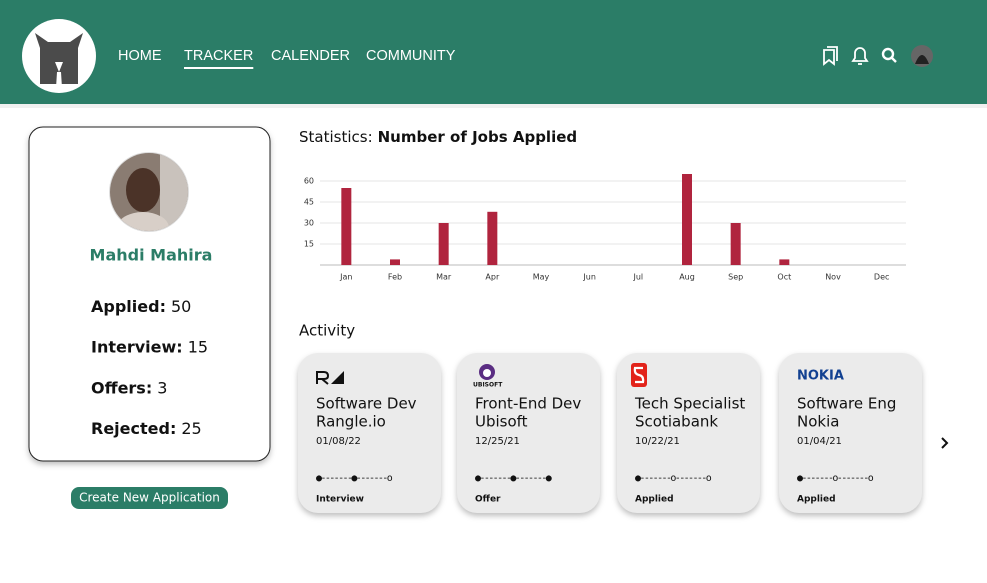 The width and height of the screenshot is (987, 583). What do you see at coordinates (501, 422) in the screenshot?
I see `card-company: Ubisoft` at bounding box center [501, 422].